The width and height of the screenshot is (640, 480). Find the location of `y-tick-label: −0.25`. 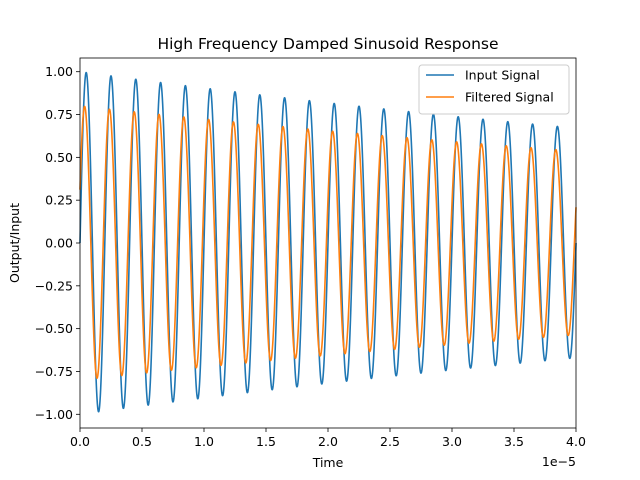

y-tick-label: −0.25 is located at coordinates (54, 285).